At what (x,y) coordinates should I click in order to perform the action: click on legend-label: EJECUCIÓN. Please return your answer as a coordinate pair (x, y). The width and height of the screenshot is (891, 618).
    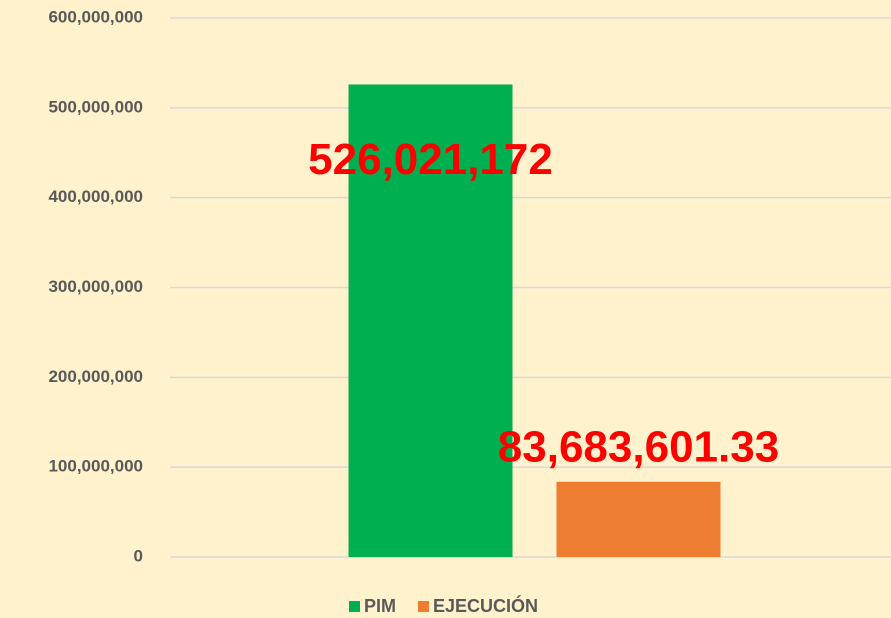
    Looking at the image, I should click on (485, 605).